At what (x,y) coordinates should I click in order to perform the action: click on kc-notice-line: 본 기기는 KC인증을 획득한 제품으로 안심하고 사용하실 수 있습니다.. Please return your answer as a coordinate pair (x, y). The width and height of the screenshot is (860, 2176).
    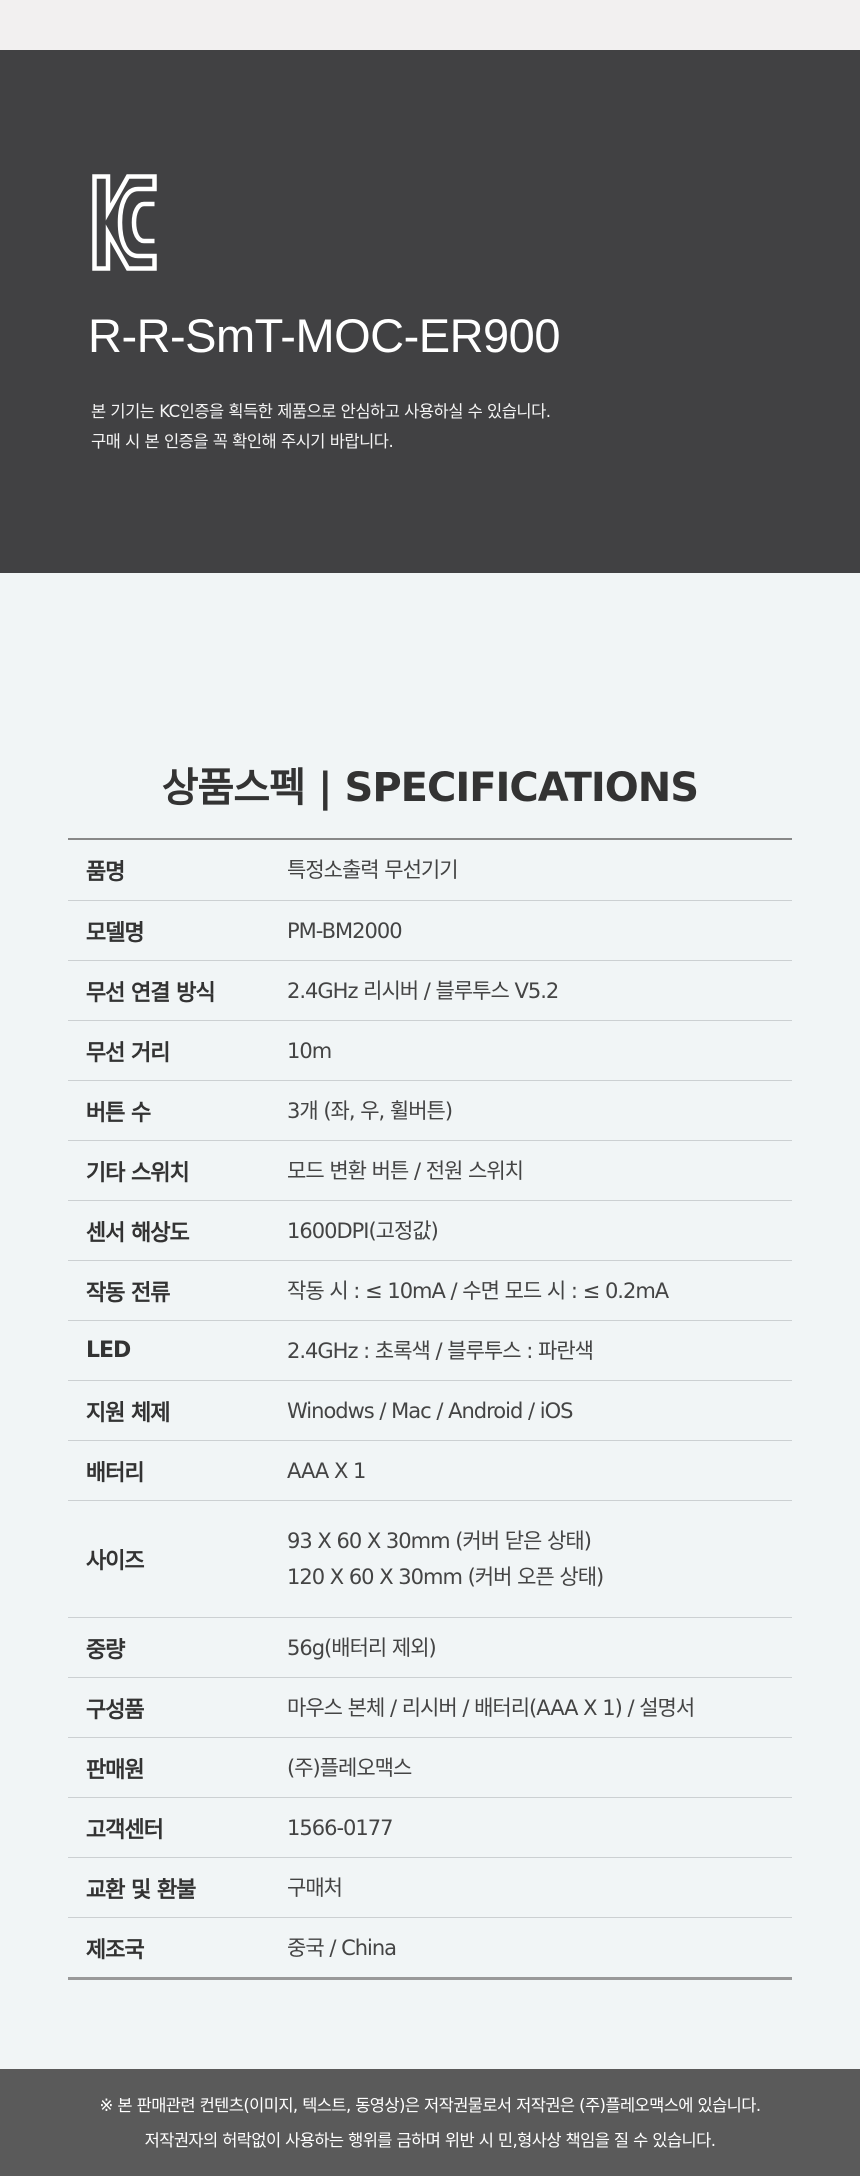
    Looking at the image, I should click on (321, 411).